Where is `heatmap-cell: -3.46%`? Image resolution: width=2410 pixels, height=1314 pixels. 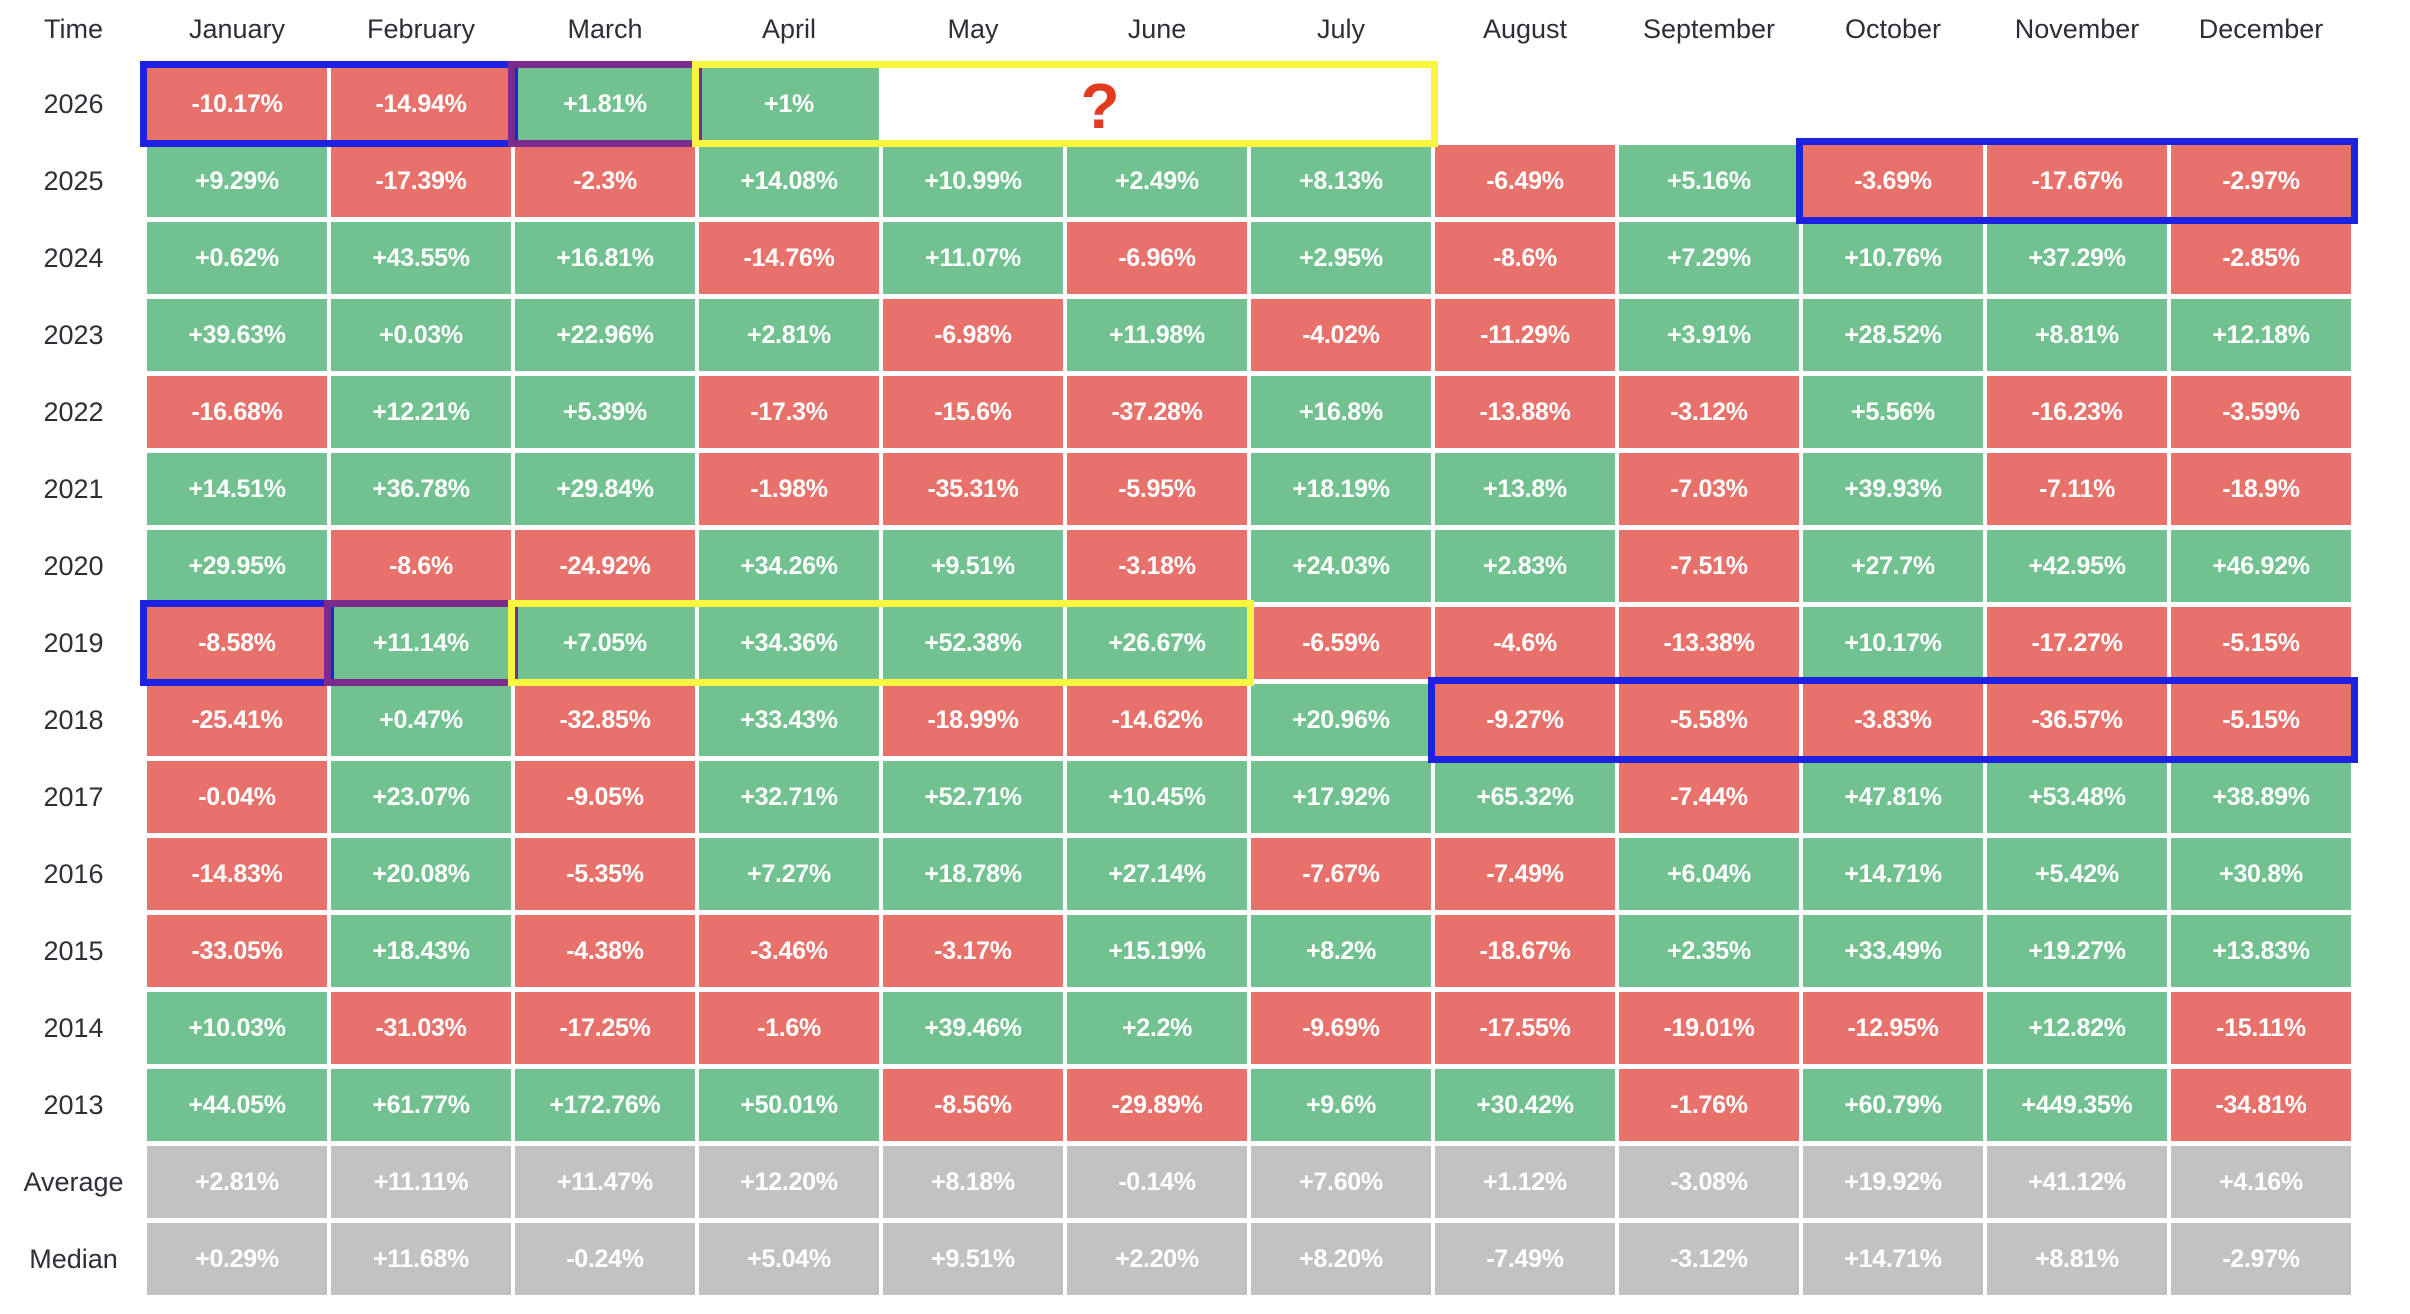
heatmap-cell: -3.46% is located at coordinates (789, 951).